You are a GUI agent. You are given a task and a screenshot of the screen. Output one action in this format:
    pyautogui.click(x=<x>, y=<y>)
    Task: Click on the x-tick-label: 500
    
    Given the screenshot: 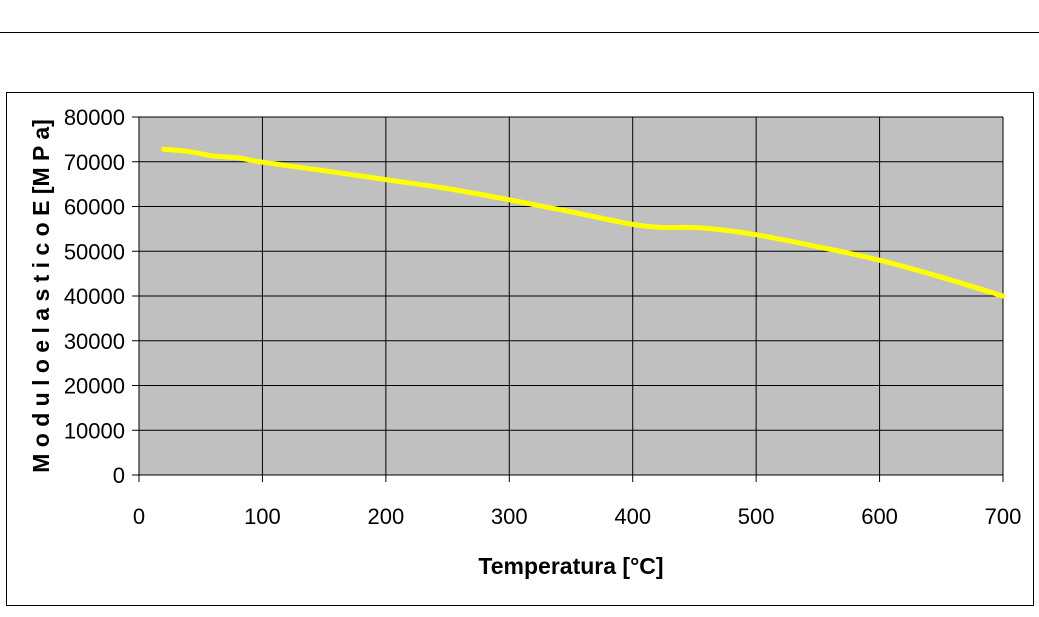 What is the action you would take?
    pyautogui.click(x=756, y=516)
    